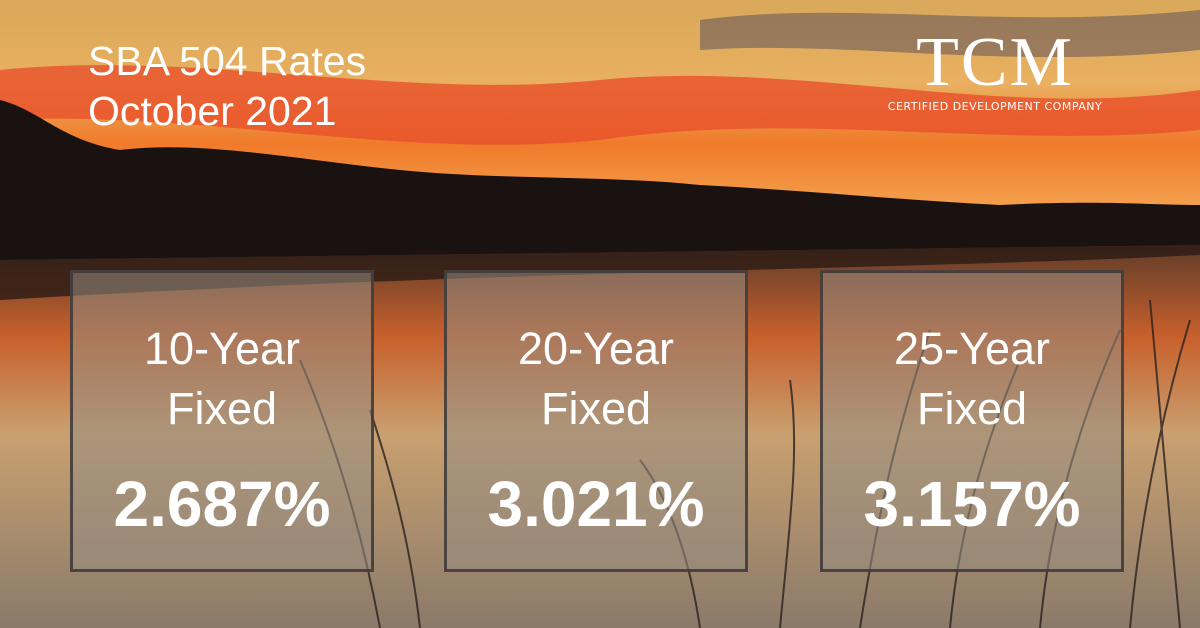  Describe the element at coordinates (972, 504) in the screenshot. I see `rate-value: 3.157%` at that location.